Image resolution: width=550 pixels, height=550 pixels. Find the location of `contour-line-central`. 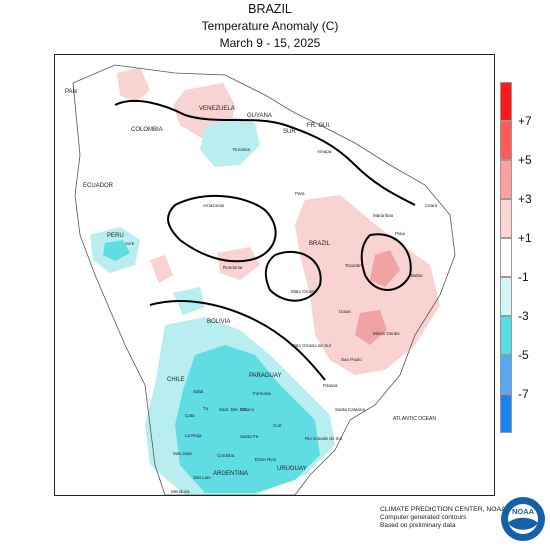

contour-line-central is located at coordinates (222, 228).